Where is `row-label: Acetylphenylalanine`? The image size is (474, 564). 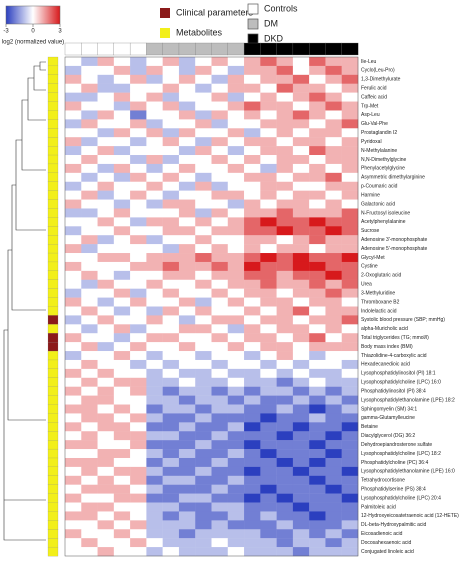
row-label: Acetylphenylalanine is located at coordinates (383, 222).